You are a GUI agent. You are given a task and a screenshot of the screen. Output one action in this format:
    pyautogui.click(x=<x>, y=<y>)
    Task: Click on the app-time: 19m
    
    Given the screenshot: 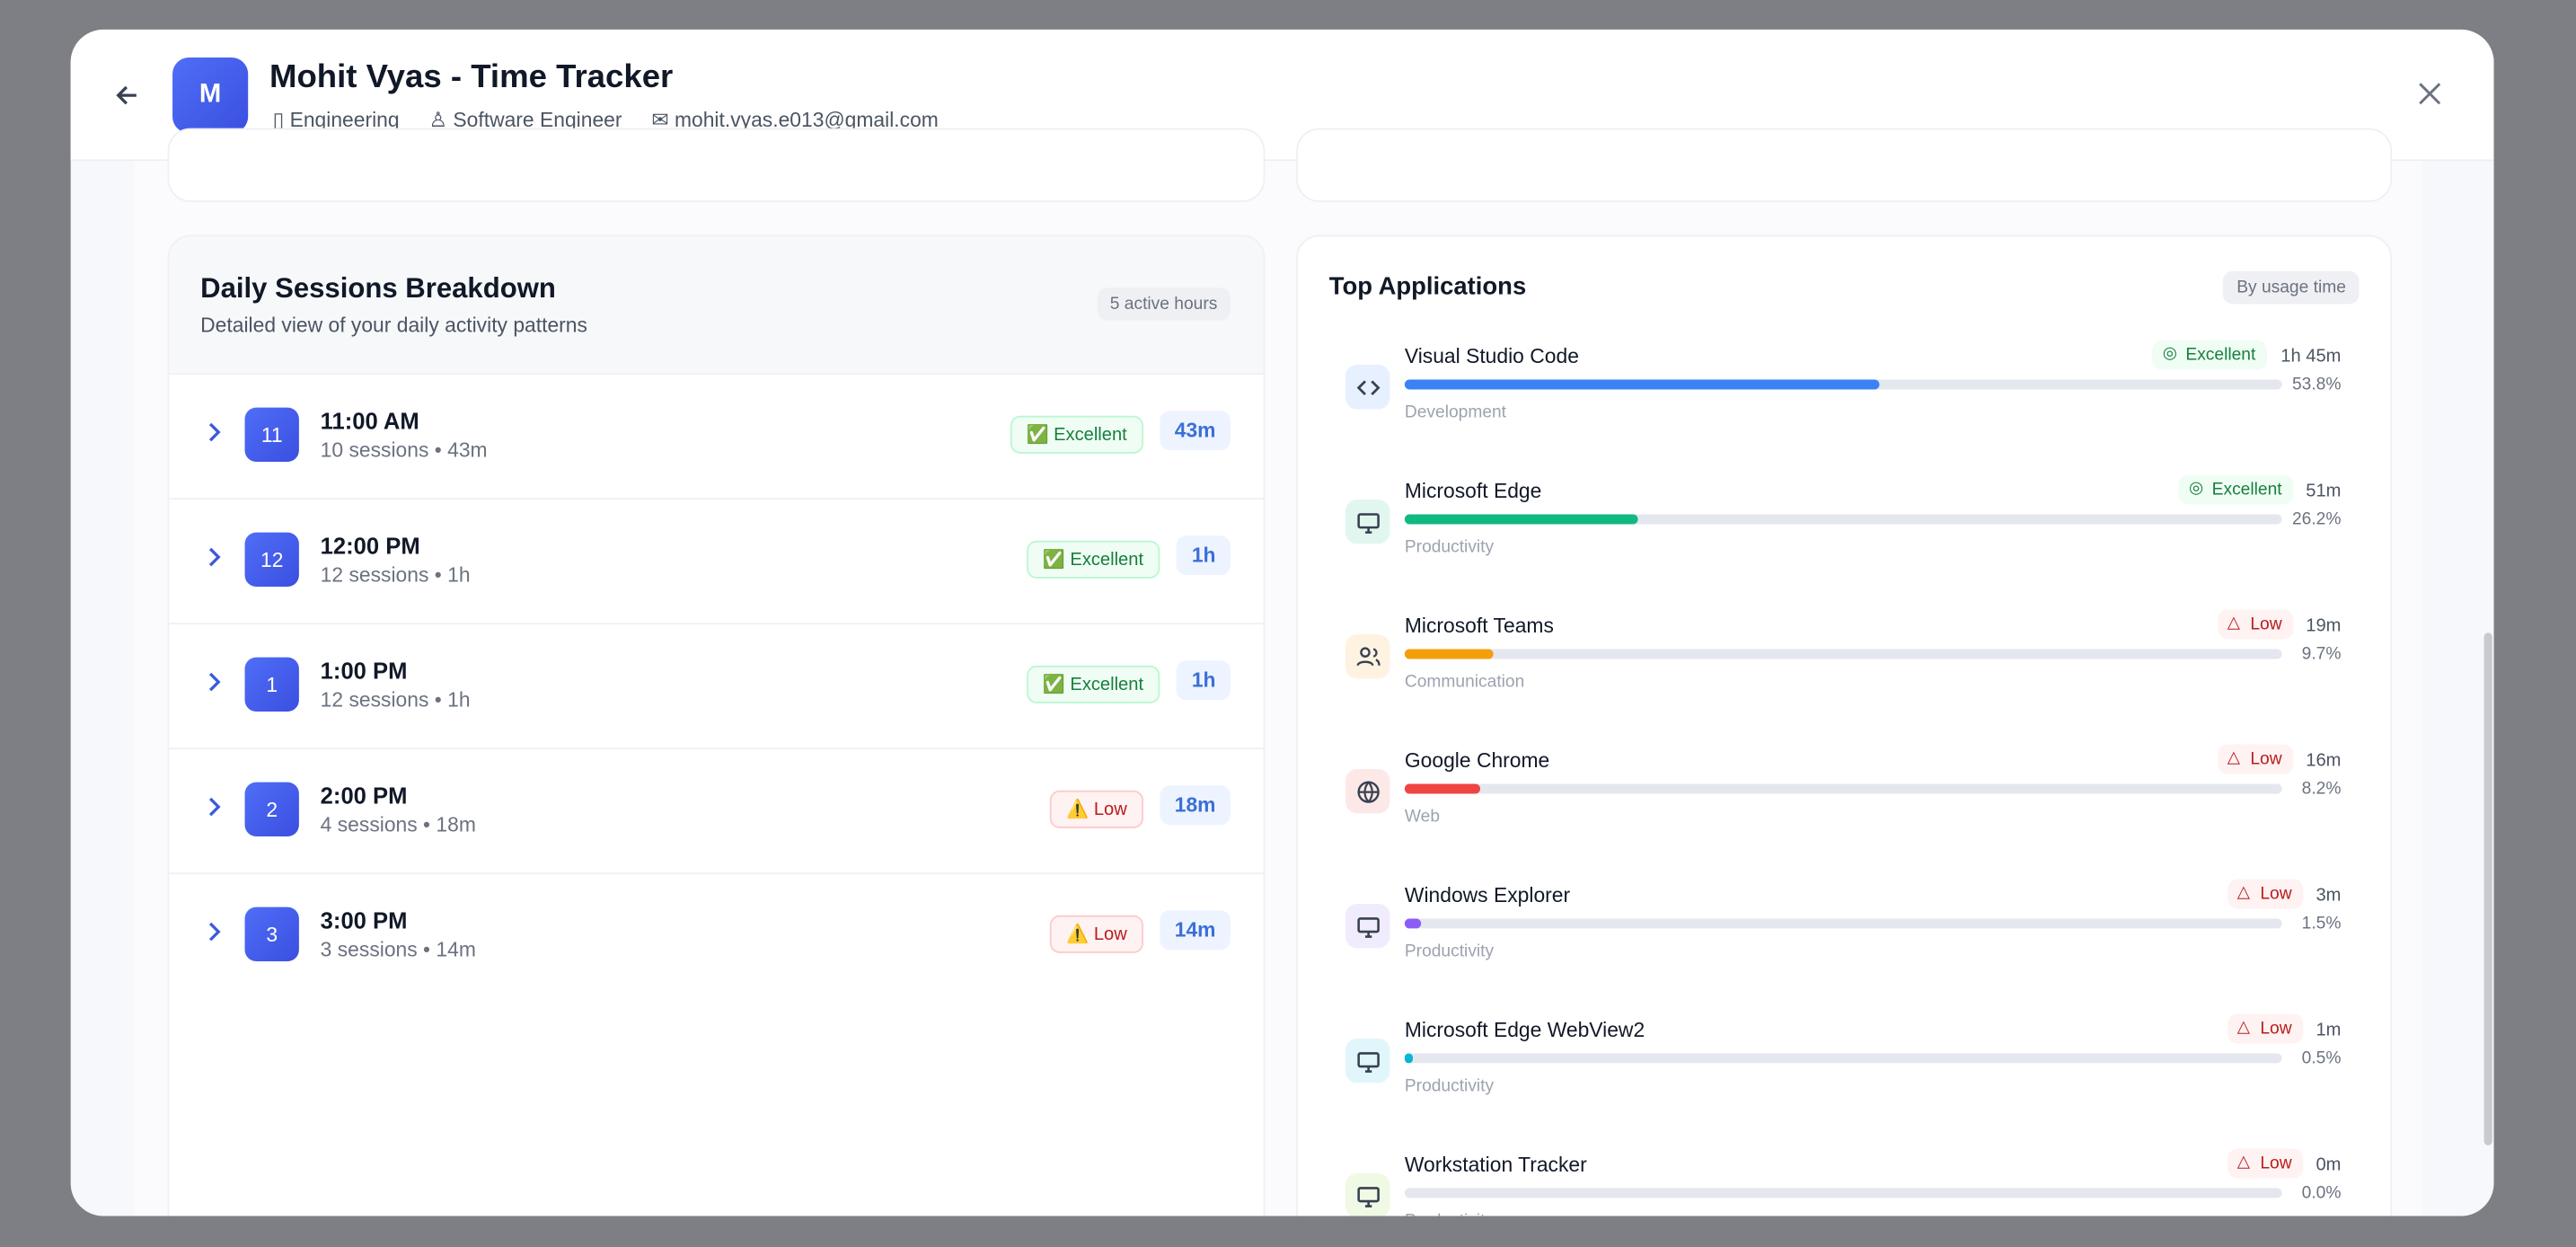 What is the action you would take?
    pyautogui.click(x=2324, y=625)
    